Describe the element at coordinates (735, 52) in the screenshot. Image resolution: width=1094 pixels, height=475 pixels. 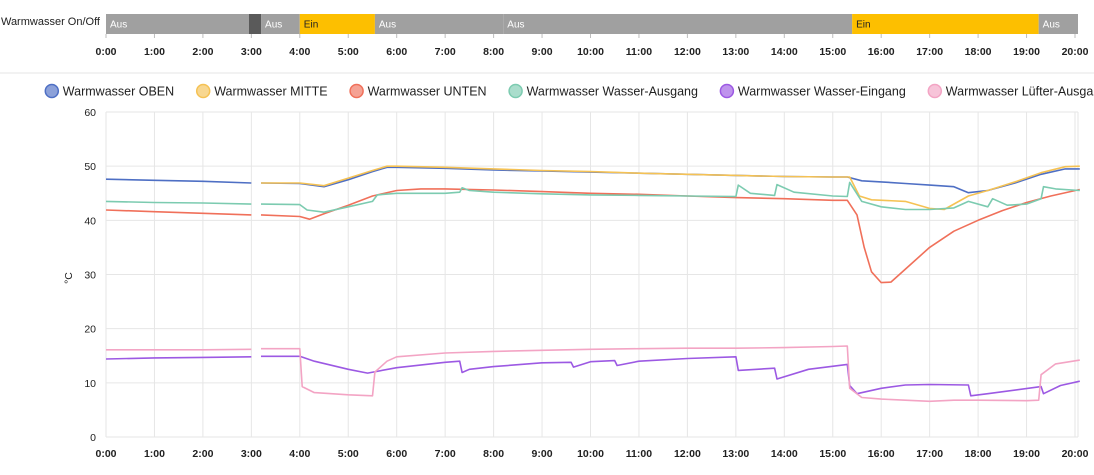
I see `timeline-tick-label: 13:00` at that location.